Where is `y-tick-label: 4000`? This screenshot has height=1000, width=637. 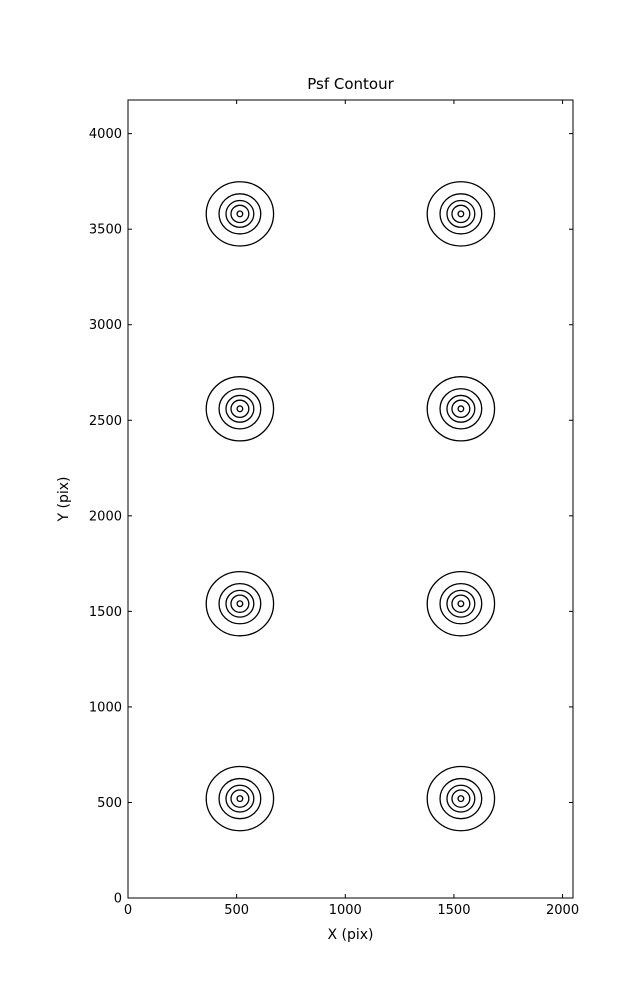 y-tick-label: 4000 is located at coordinates (105, 134).